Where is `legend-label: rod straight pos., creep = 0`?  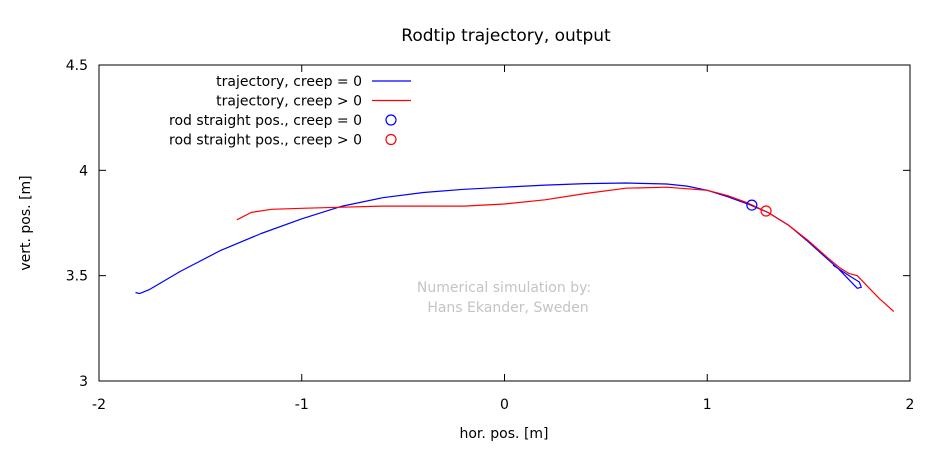
legend-label: rod straight pos., creep = 0 is located at coordinates (265, 121).